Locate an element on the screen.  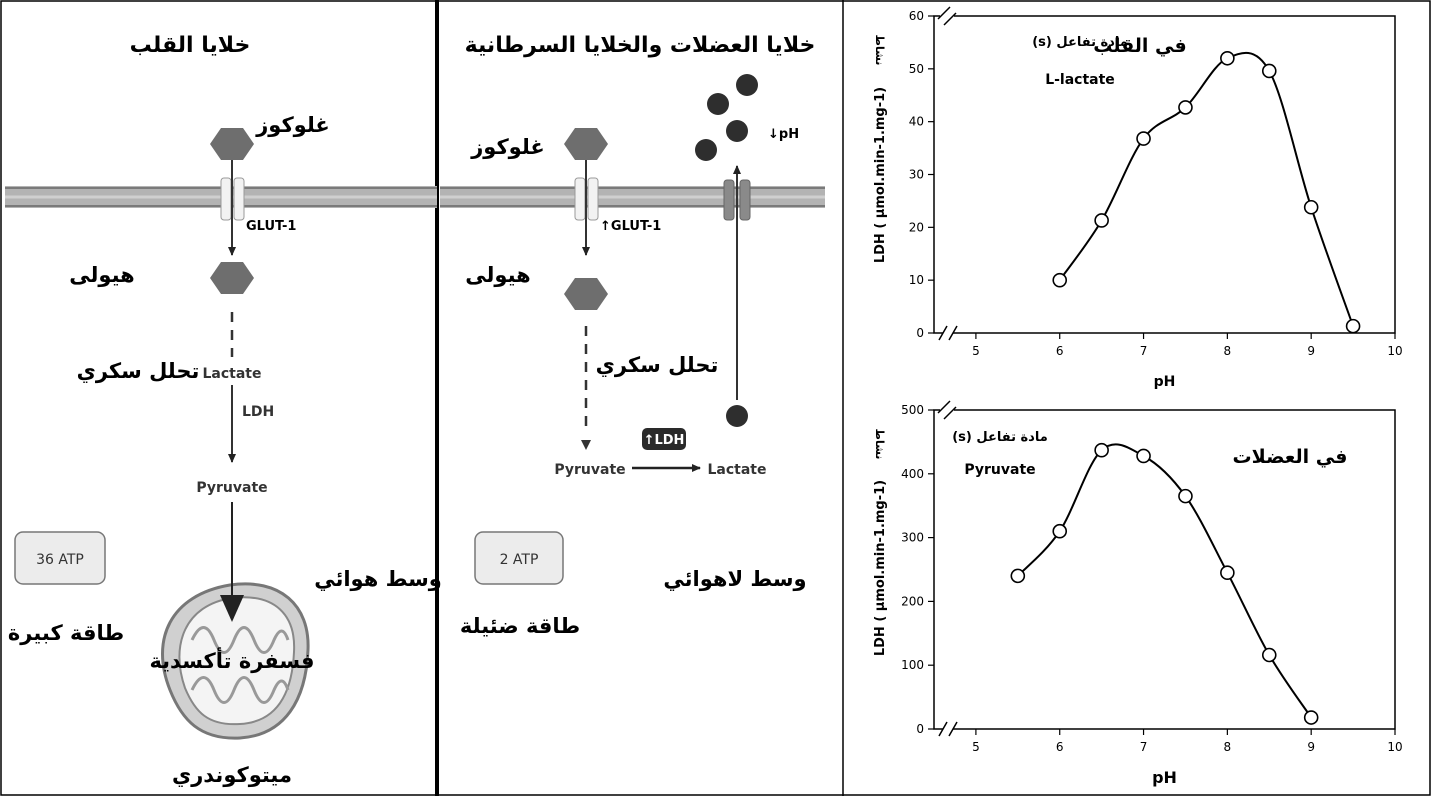
y-tick-label: 10 is located at coordinates (916, 280).